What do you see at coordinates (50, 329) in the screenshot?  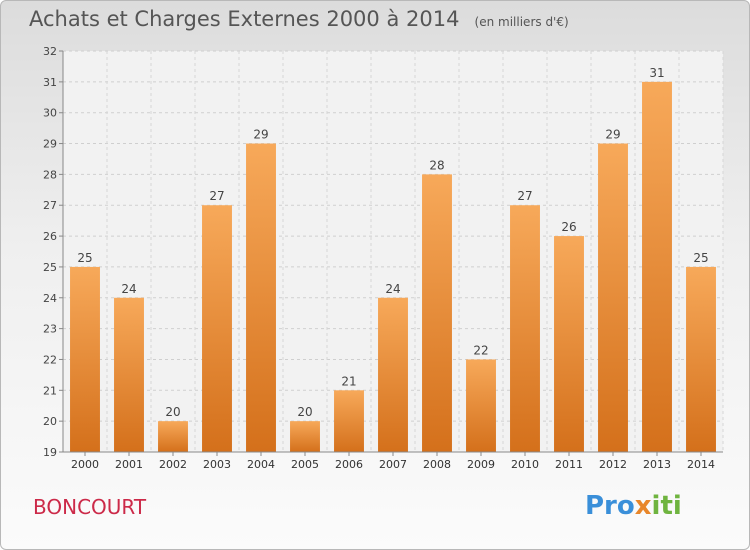 I see `y-tick-label: 23` at bounding box center [50, 329].